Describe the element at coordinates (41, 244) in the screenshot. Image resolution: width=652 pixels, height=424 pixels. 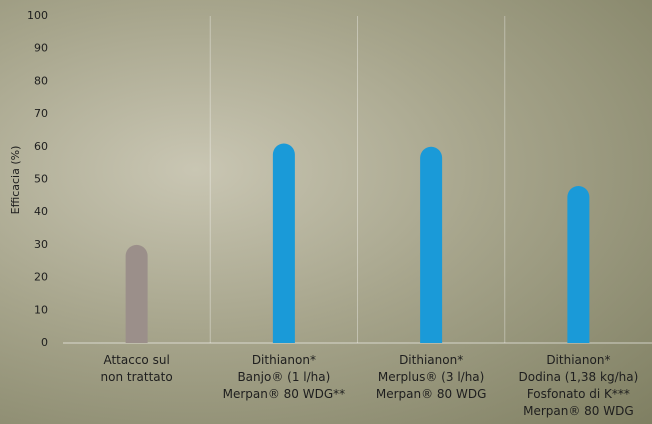
I see `y-tick-label: 30` at that location.